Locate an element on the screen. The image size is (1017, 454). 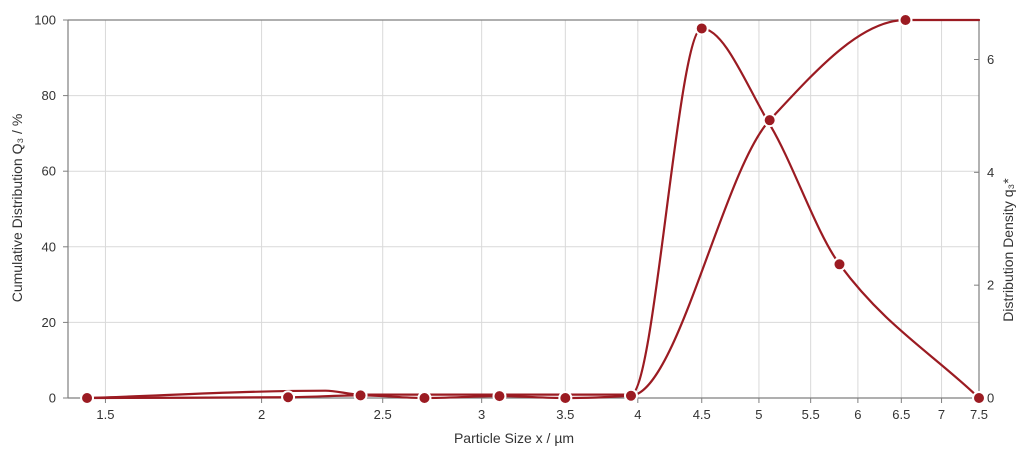
x-tick-label: 7.5 is located at coordinates (979, 414).